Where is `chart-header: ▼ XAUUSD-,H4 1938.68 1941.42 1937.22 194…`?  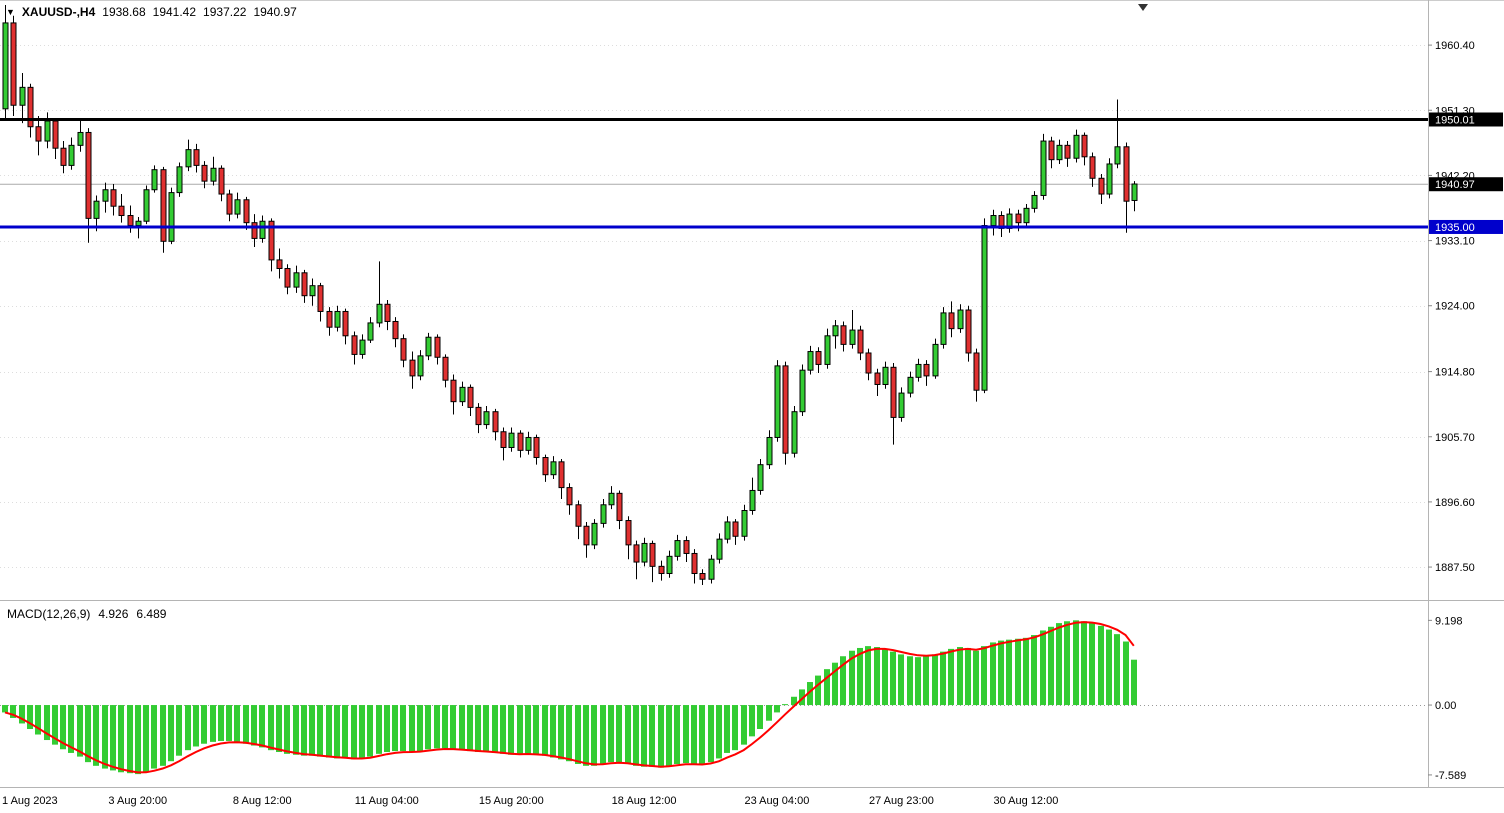
chart-header: ▼ XAUUSD-,H4 1938.68 1941.42 1937.22 194… is located at coordinates (151, 12).